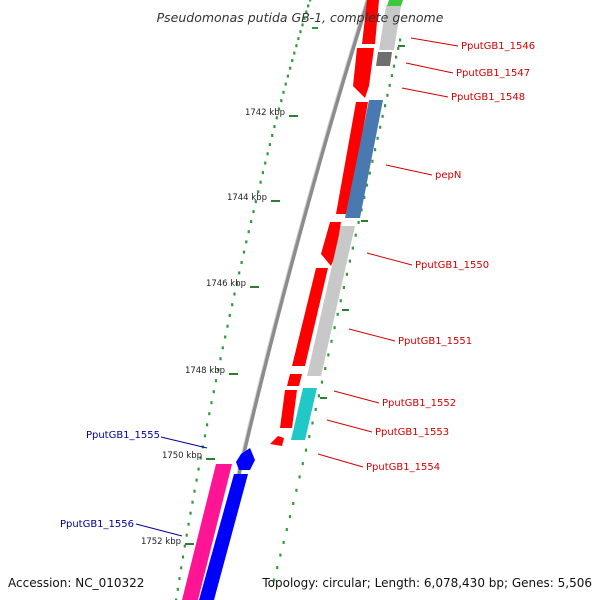 This screenshot has width=600, height=600. Describe the element at coordinates (395, 3) in the screenshot. I see `gene-block-green` at that location.